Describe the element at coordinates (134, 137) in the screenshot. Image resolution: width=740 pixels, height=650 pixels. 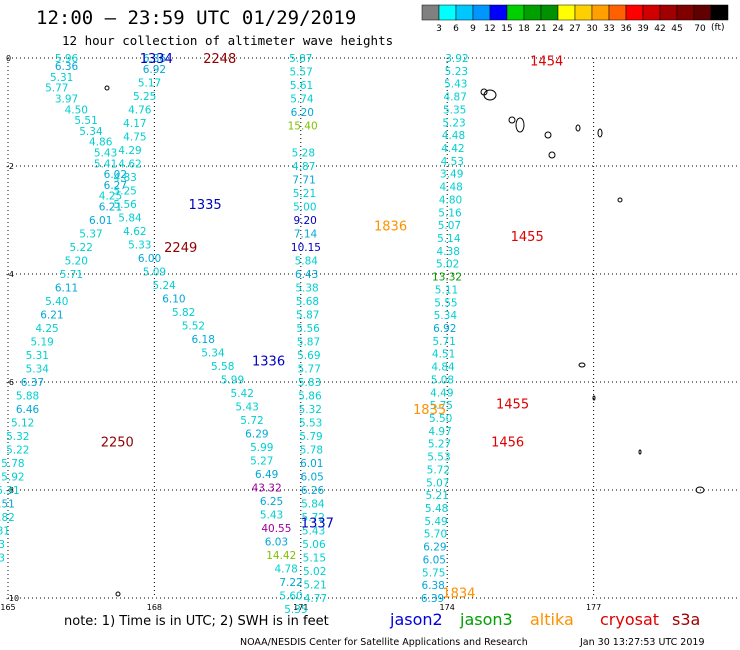
I see `wave-height-value: 4.75` at that location.